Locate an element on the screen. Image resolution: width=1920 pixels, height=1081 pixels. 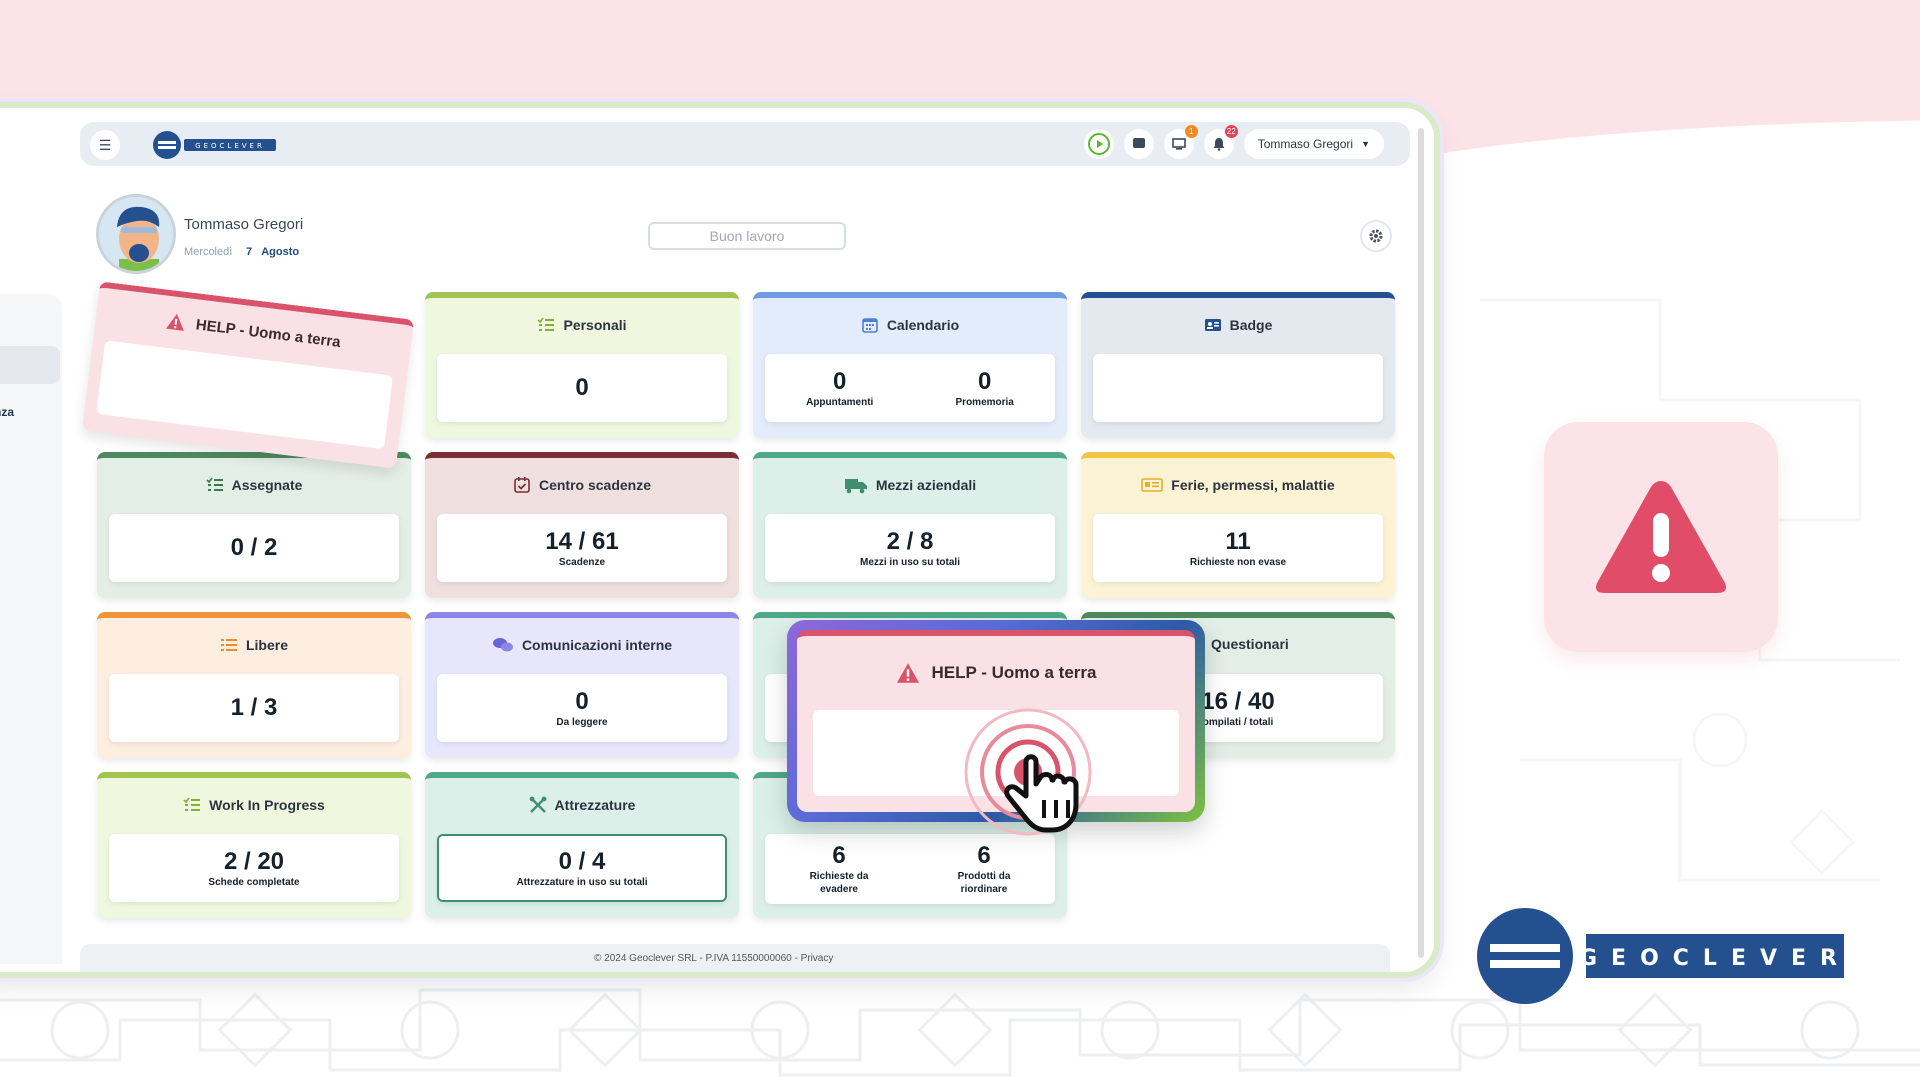
calendario-promemoria-label: Promemoria is located at coordinates (984, 402).